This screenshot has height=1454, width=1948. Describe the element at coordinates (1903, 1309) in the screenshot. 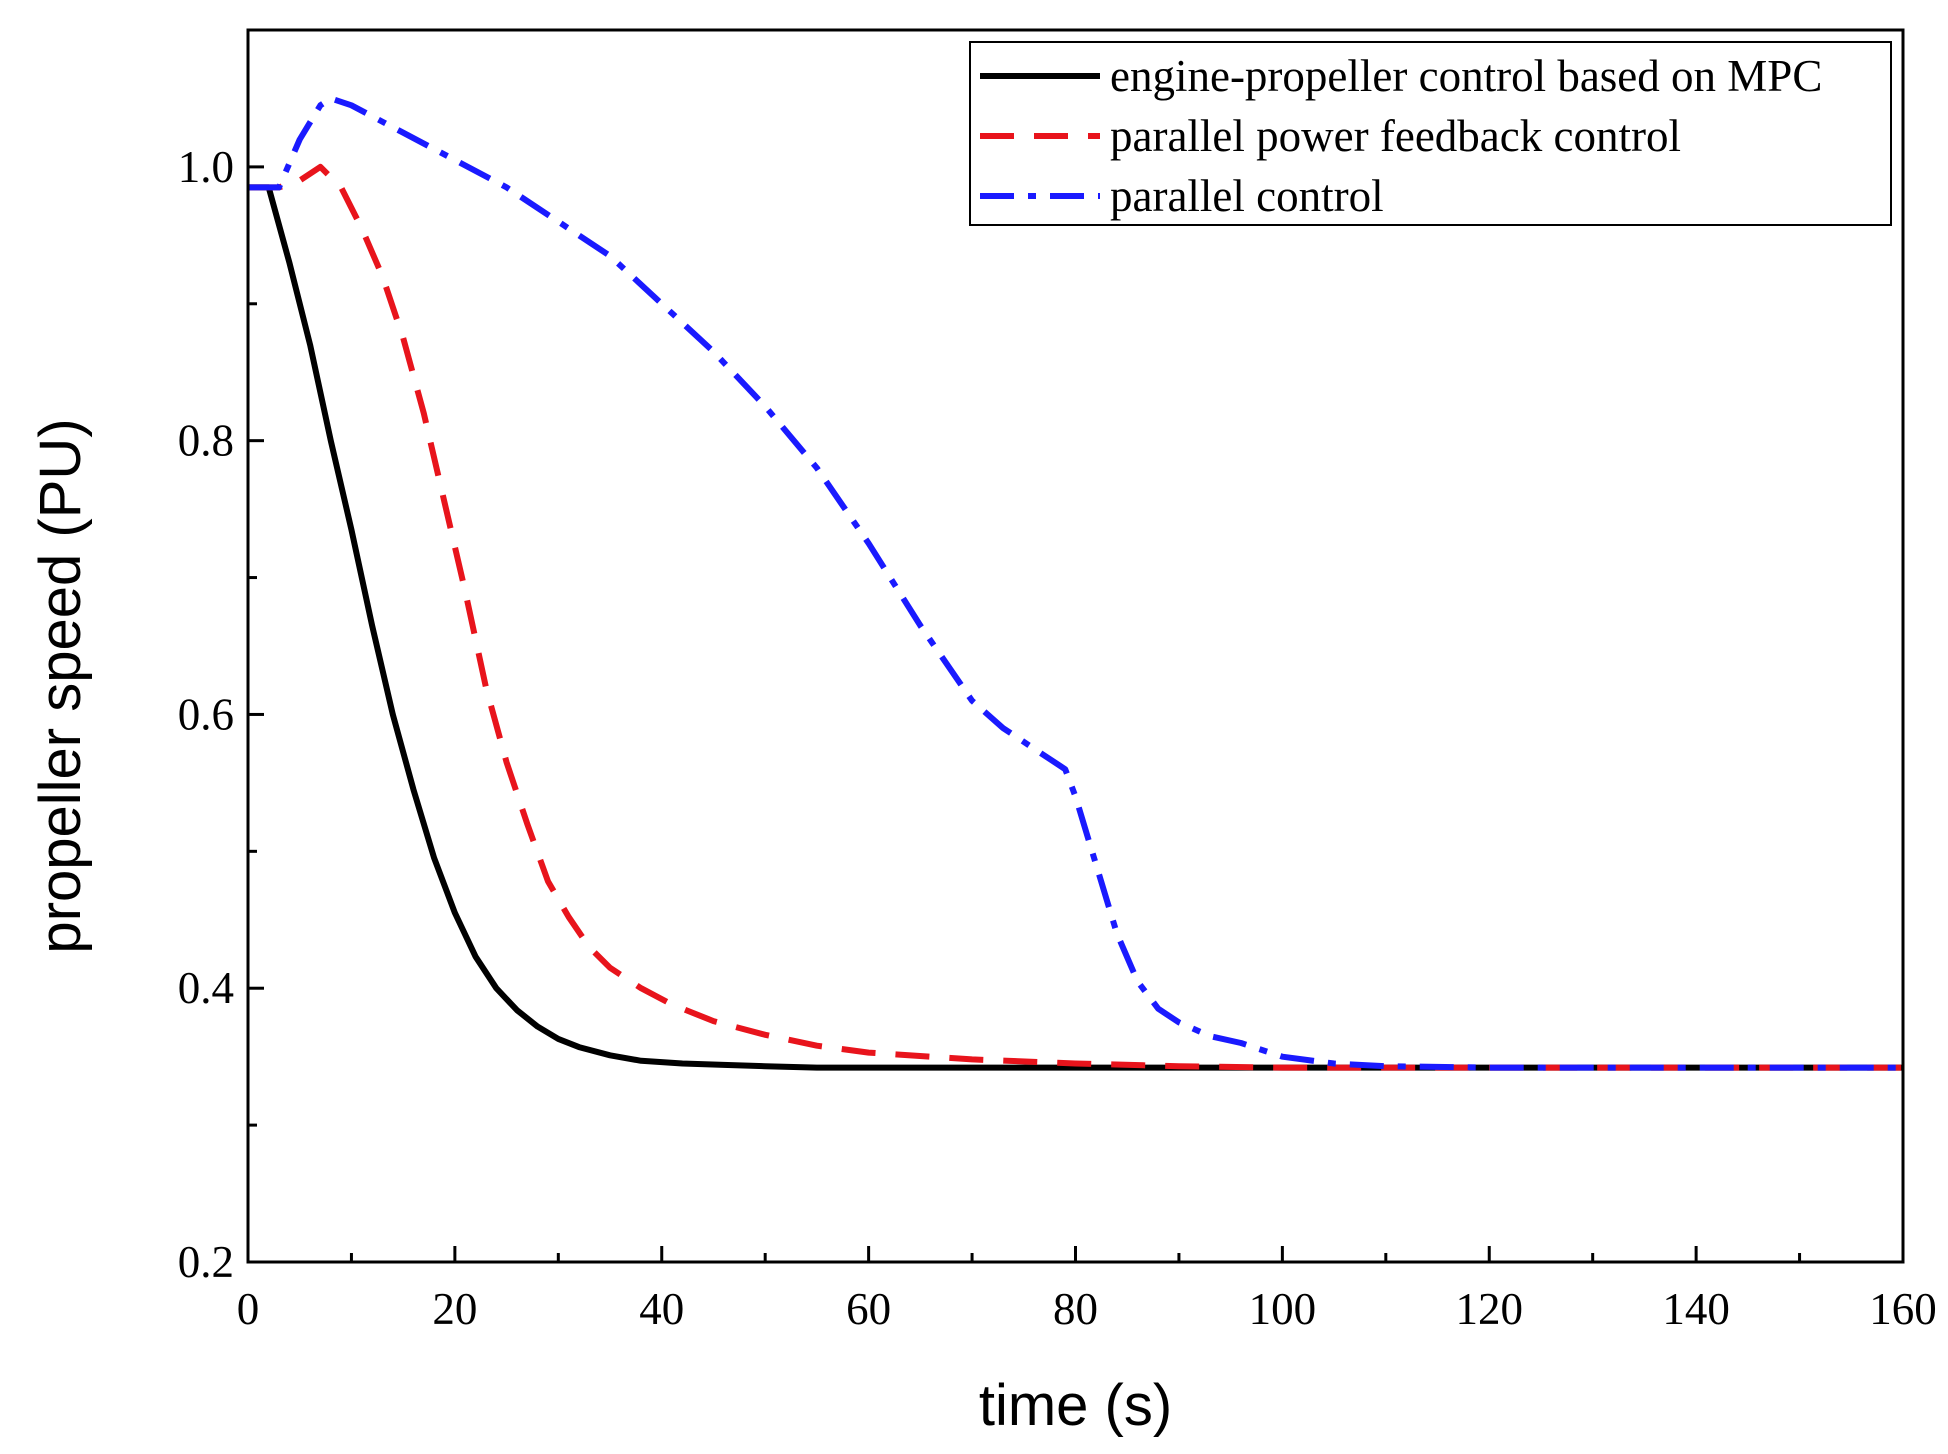

I see `x-tick-label: 160` at that location.